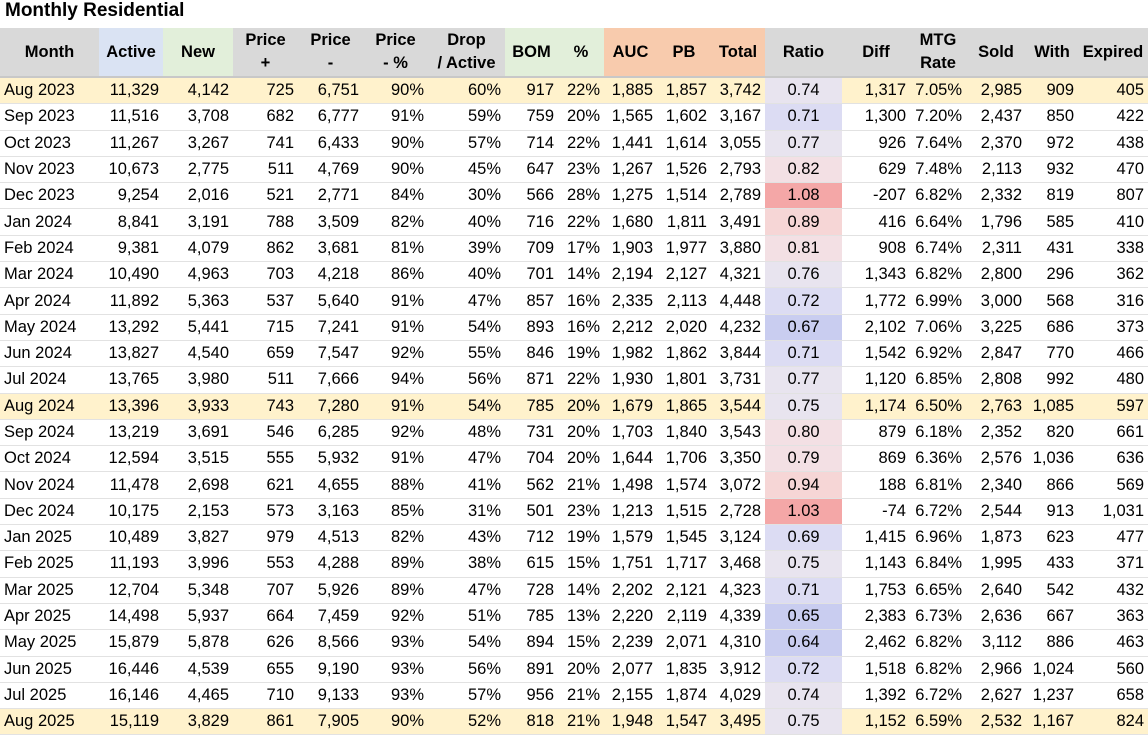  Describe the element at coordinates (684, 275) in the screenshot. I see `cell-pb: 2,127` at that location.